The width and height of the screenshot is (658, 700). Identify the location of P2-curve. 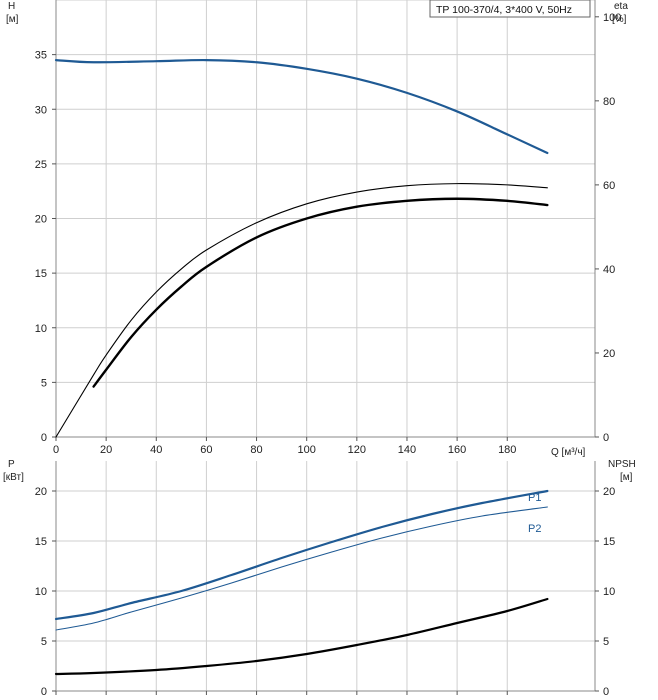
(301, 568).